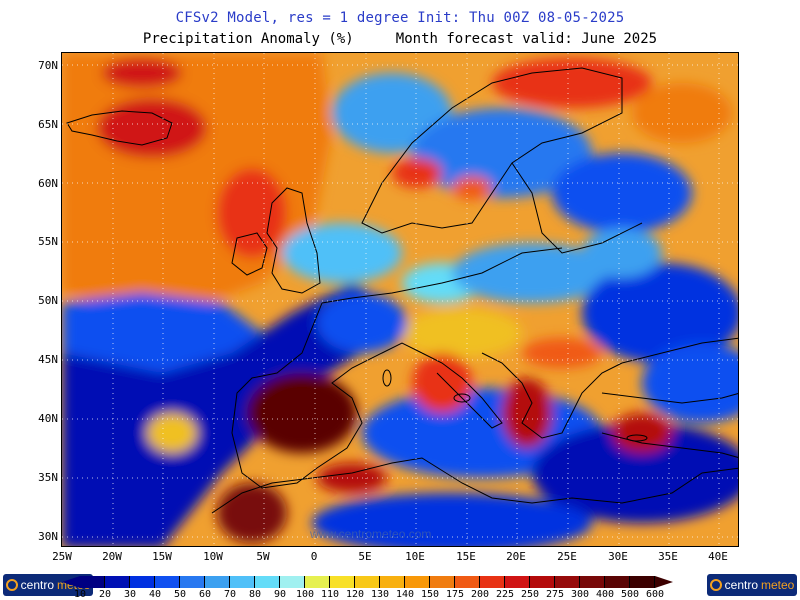  I want to click on field-east-med-dry, so click(635, 473).